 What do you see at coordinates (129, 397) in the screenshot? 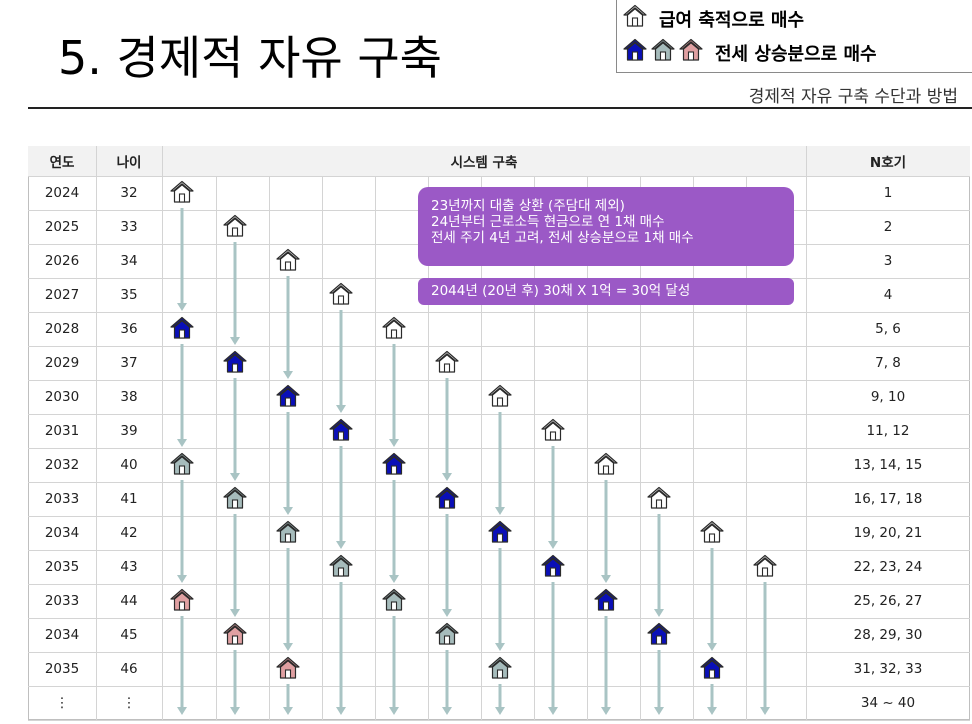
I see `cell-age: 38` at bounding box center [129, 397].